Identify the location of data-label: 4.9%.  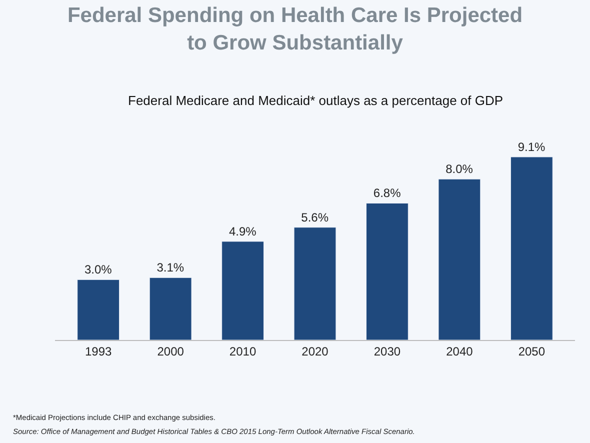
(242, 231).